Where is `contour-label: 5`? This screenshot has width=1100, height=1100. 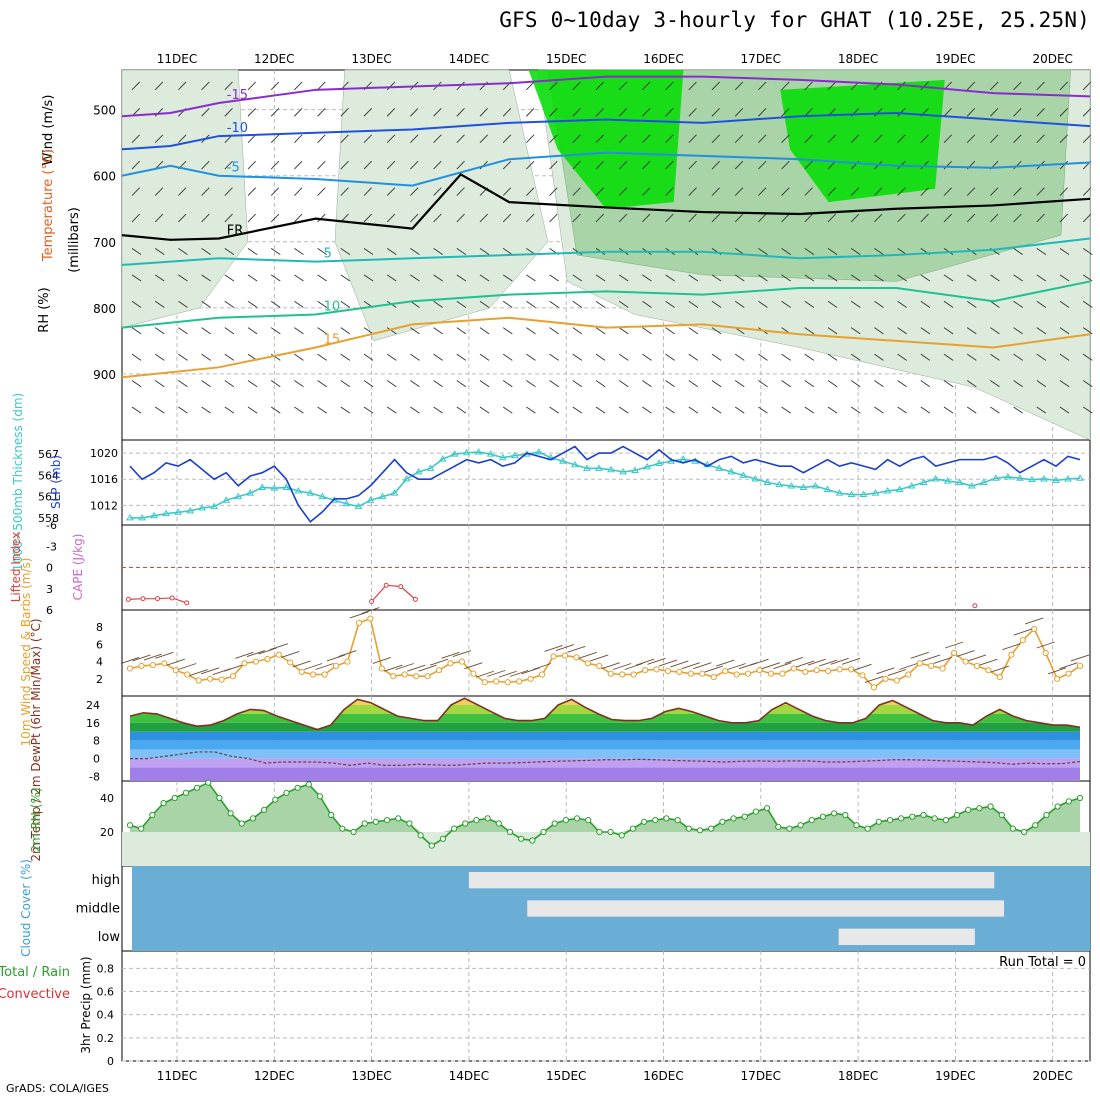 contour-label: 5 is located at coordinates (328, 254).